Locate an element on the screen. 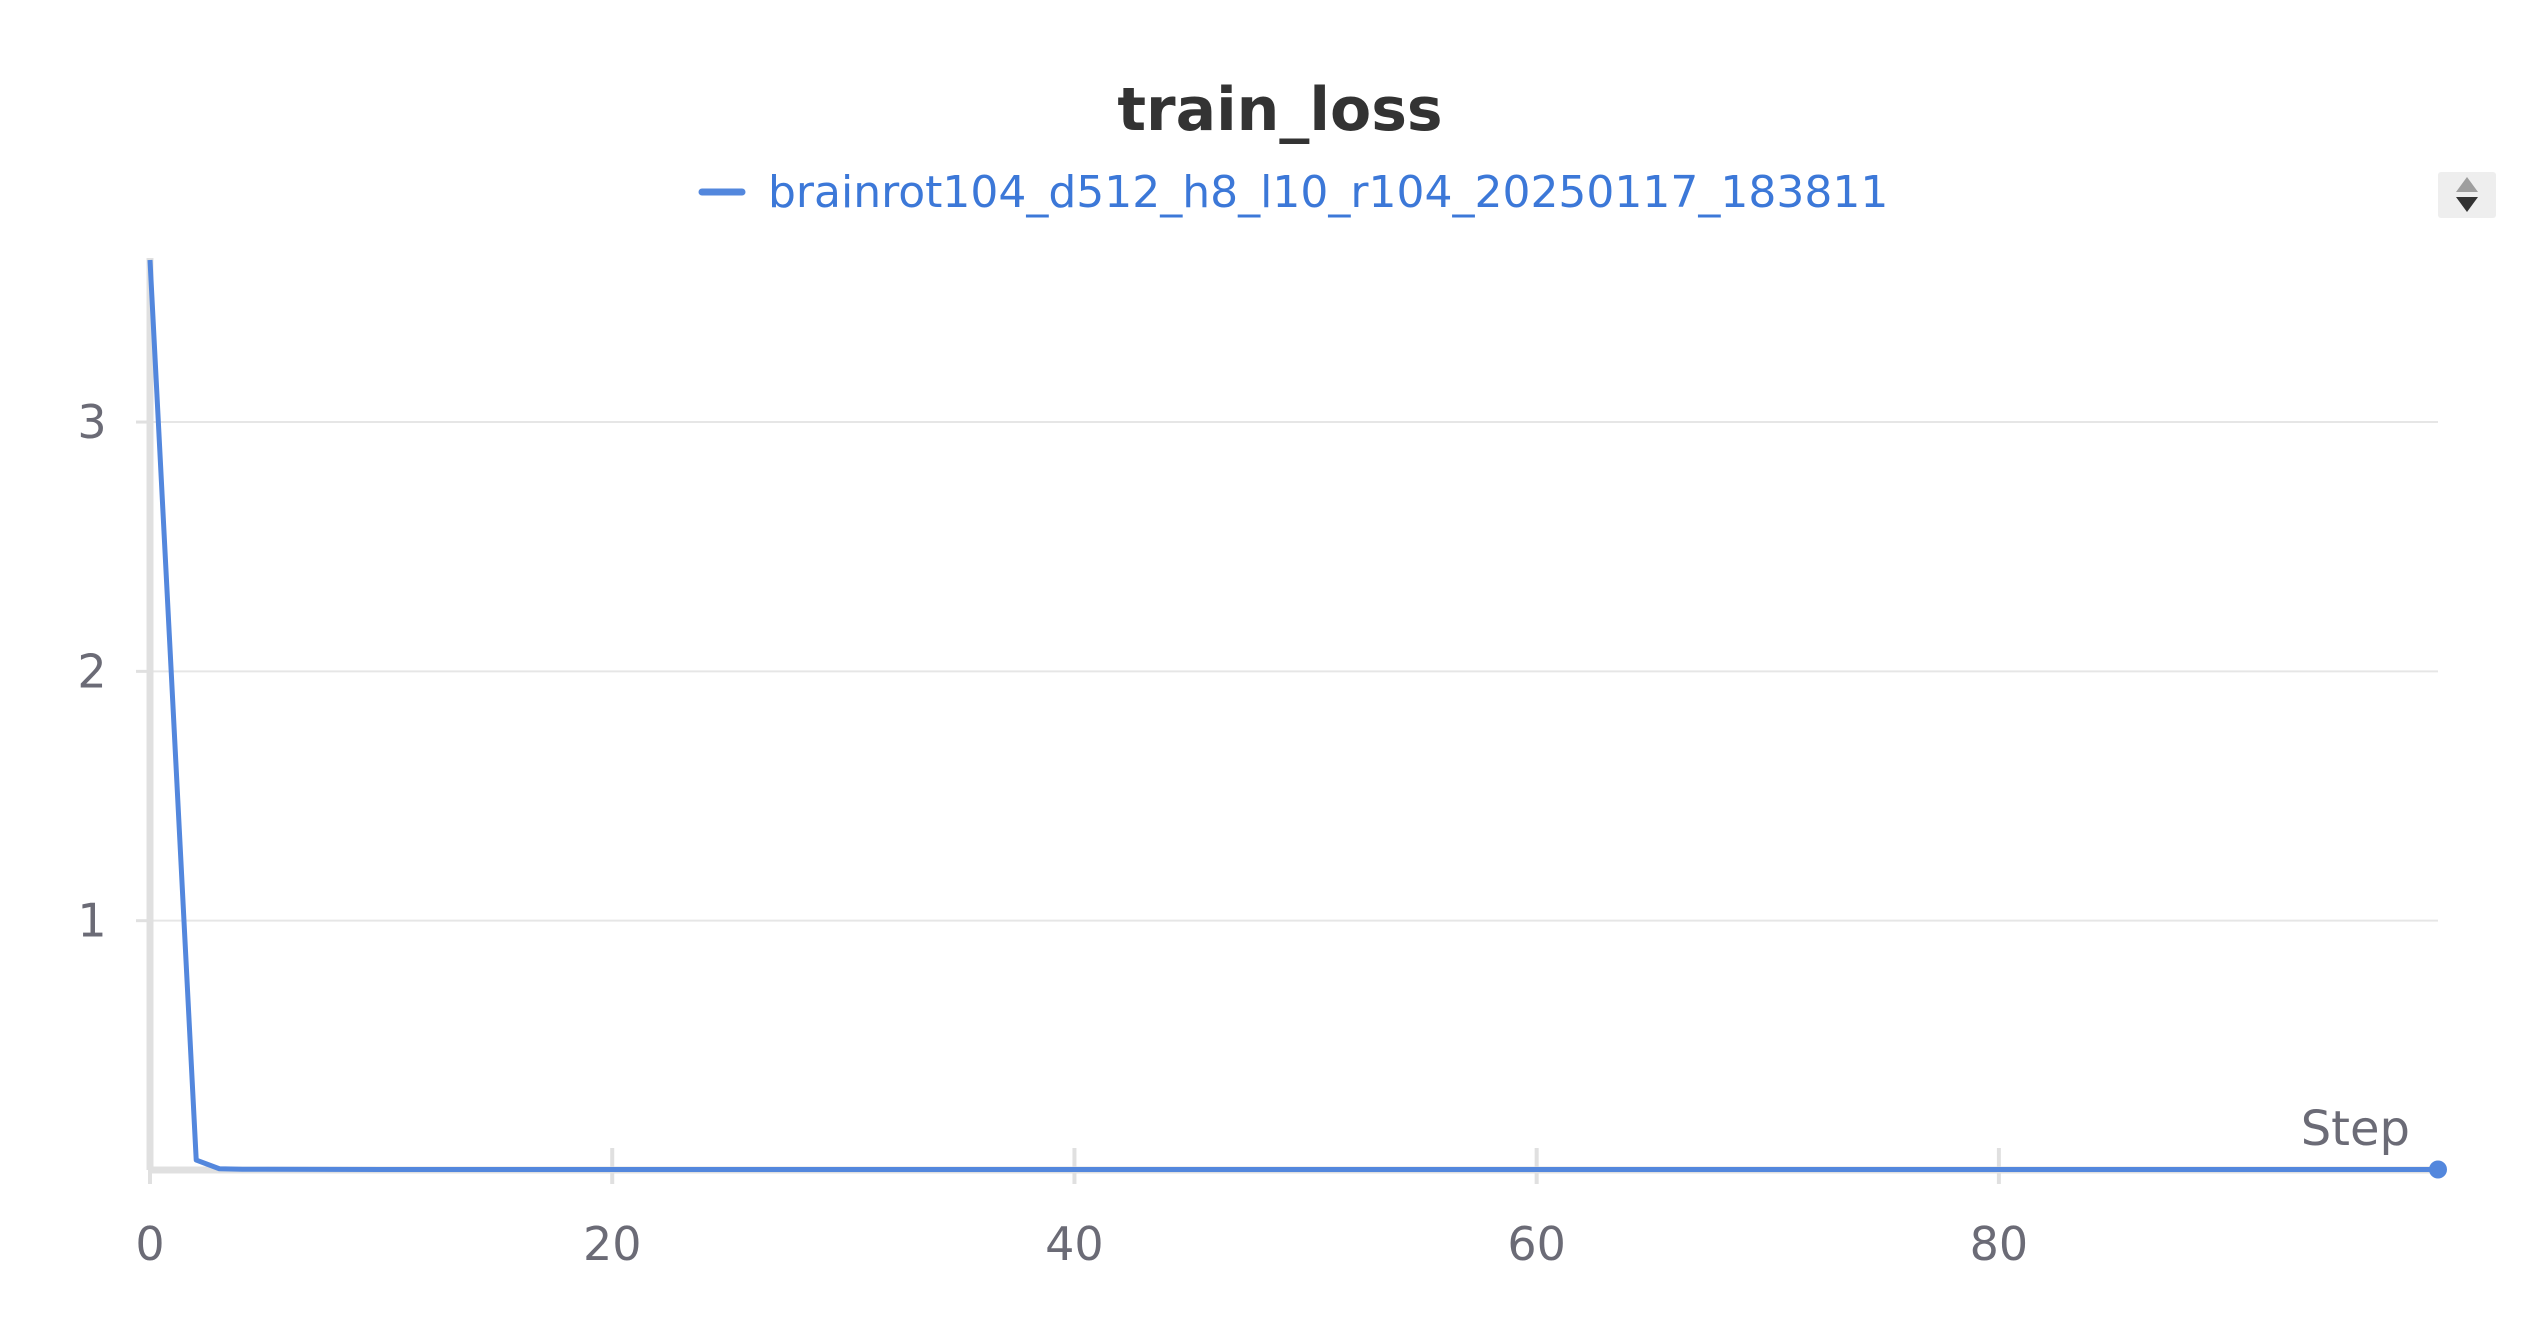  y-tick-label: 3 is located at coordinates (91, 422).